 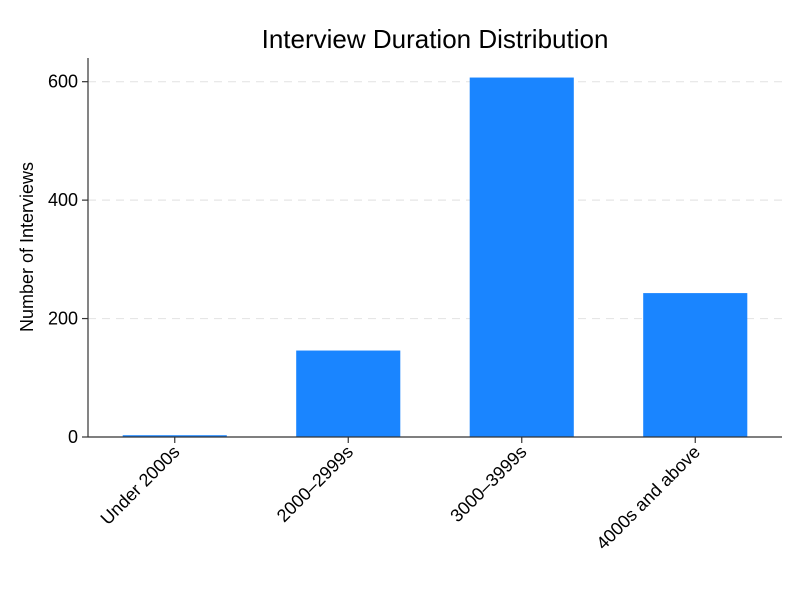 What do you see at coordinates (68, 259) in the screenshot?
I see `y-ticks: 0 200 400 600` at bounding box center [68, 259].